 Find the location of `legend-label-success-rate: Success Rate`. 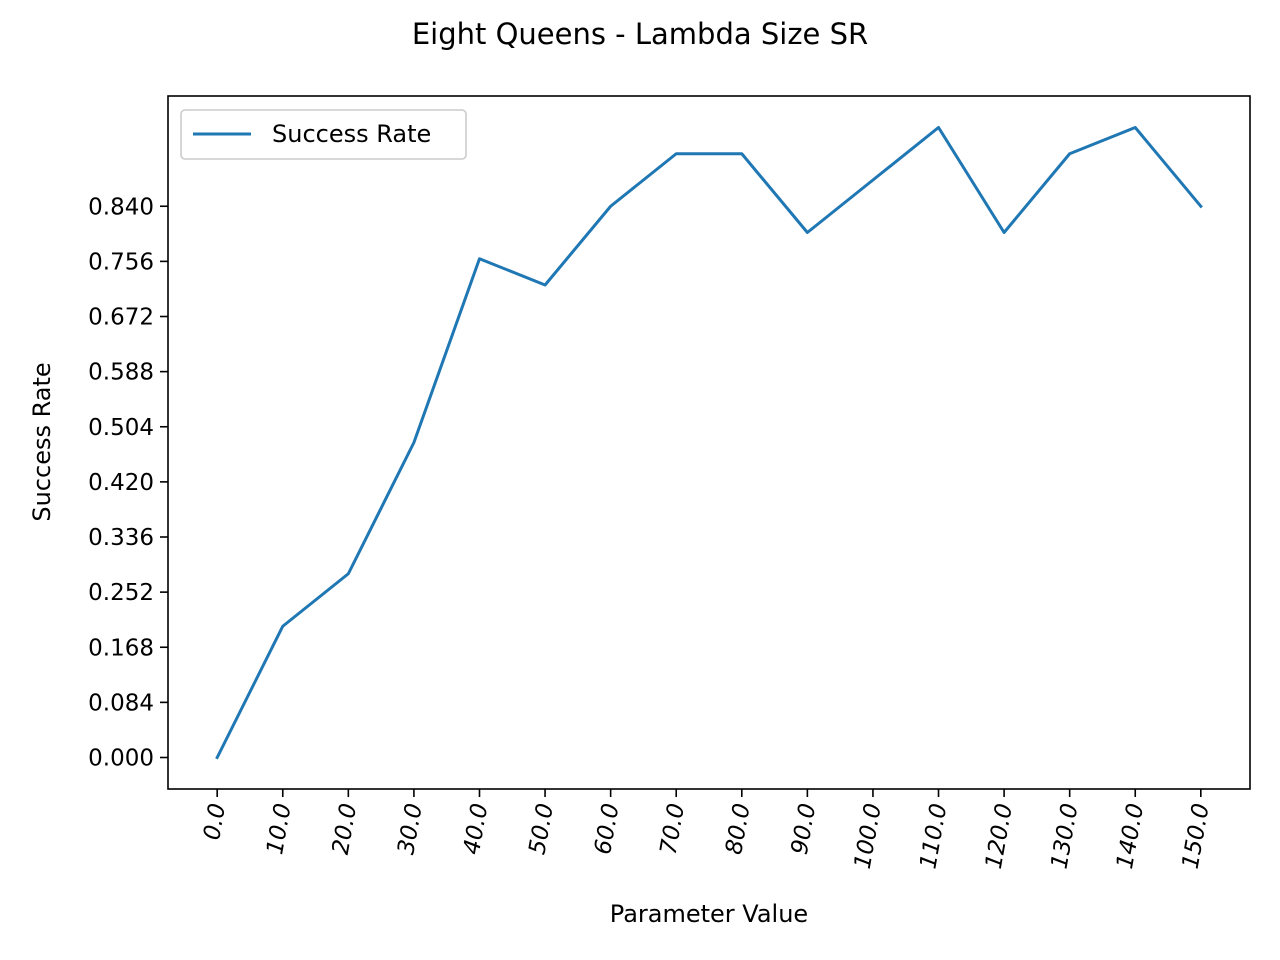

legend-label-success-rate: Success Rate is located at coordinates (351, 134).